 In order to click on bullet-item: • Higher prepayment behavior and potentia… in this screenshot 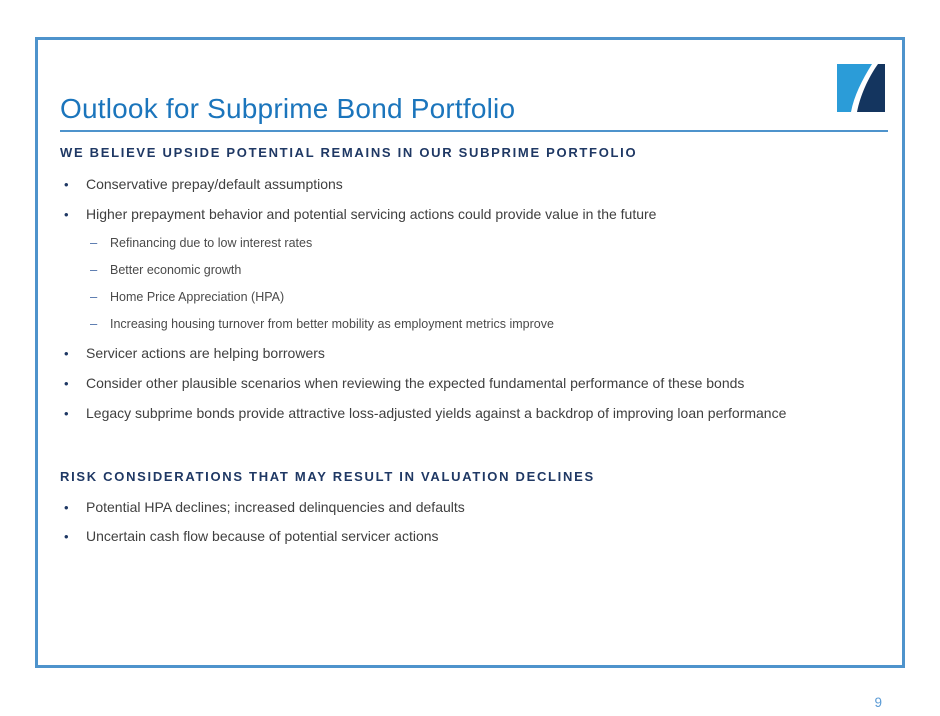, I will do `click(474, 214)`.